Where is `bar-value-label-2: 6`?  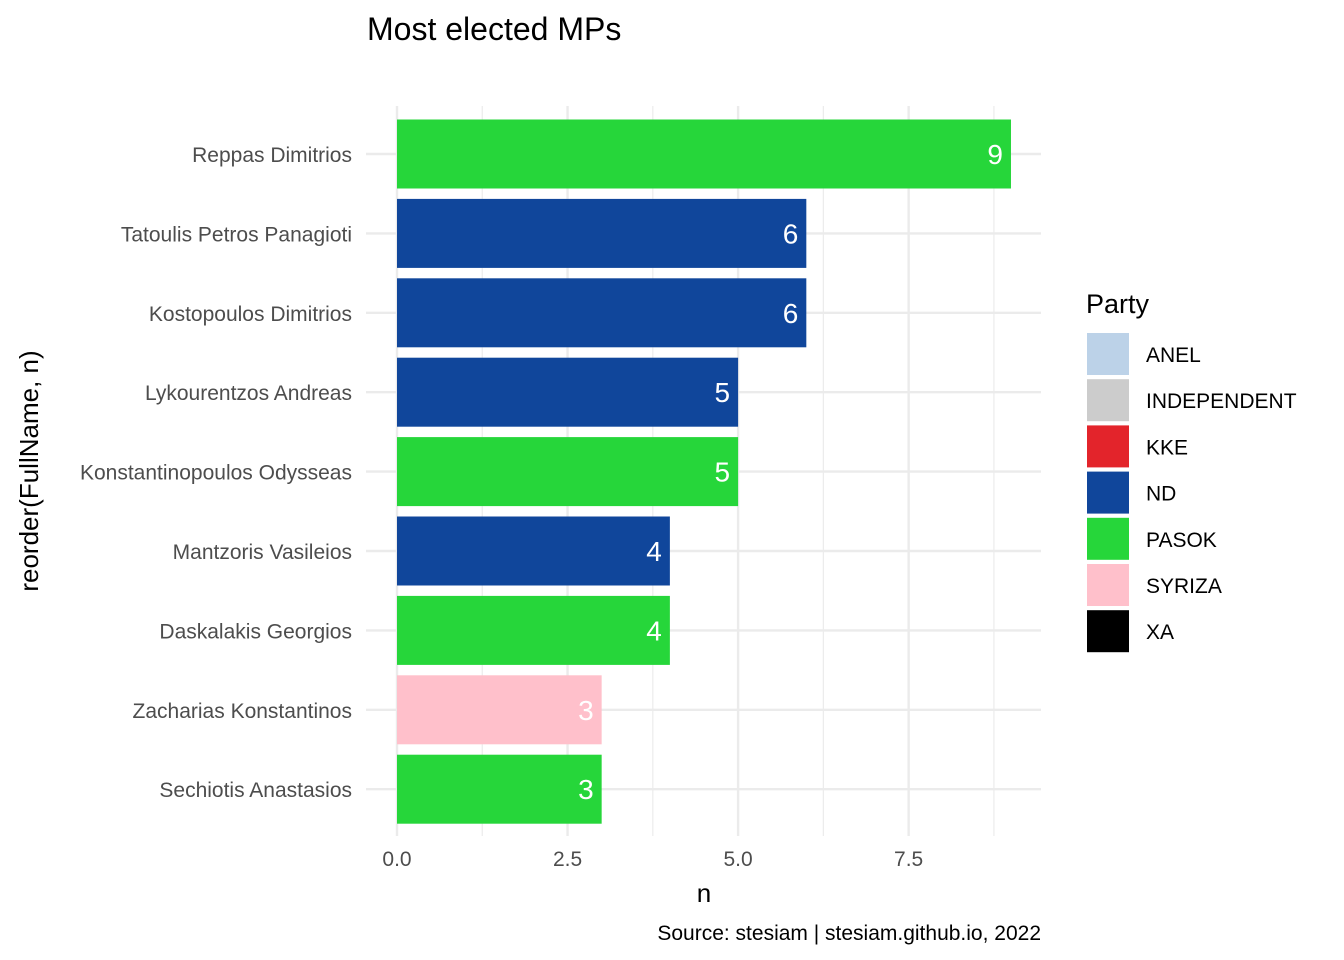 bar-value-label-2: 6 is located at coordinates (791, 313).